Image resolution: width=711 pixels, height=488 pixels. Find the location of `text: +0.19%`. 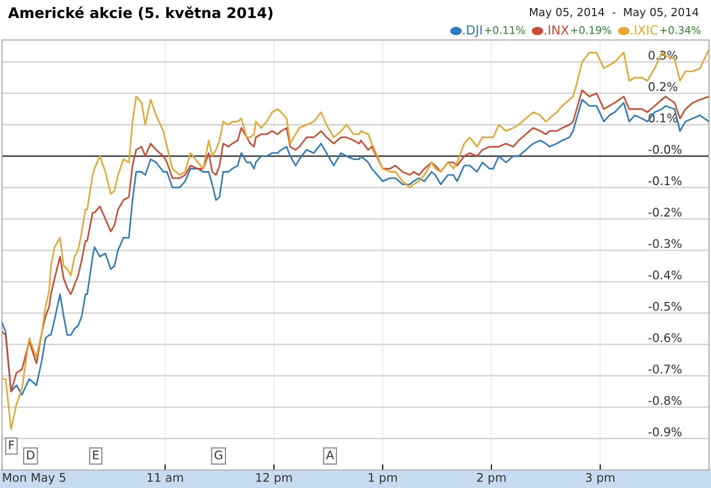

text: +0.19% is located at coordinates (591, 30).